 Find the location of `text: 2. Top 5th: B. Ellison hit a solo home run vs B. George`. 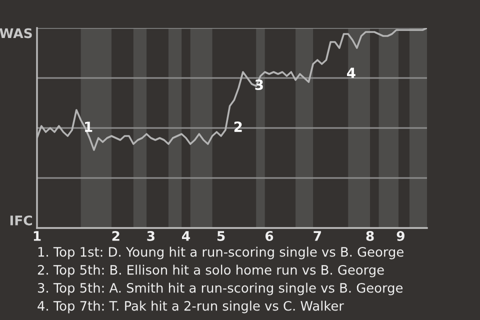

text: 2. Top 5th: B. Ellison hit a solo home run vs B. George is located at coordinates (211, 271).